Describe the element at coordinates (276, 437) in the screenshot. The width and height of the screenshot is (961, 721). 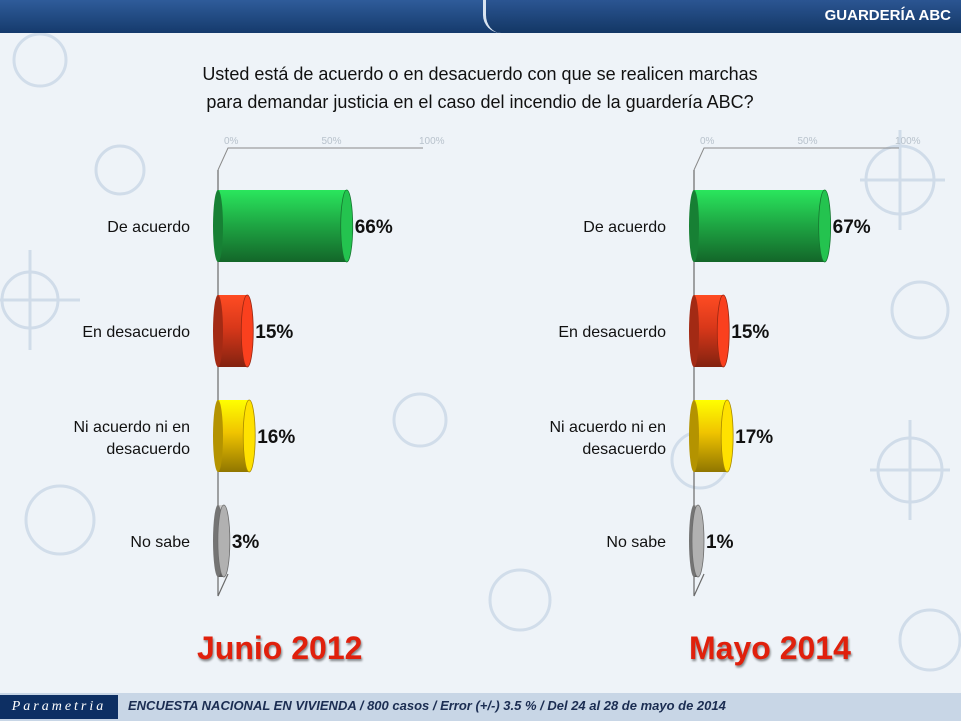
I see `value-label: 16%` at that location.